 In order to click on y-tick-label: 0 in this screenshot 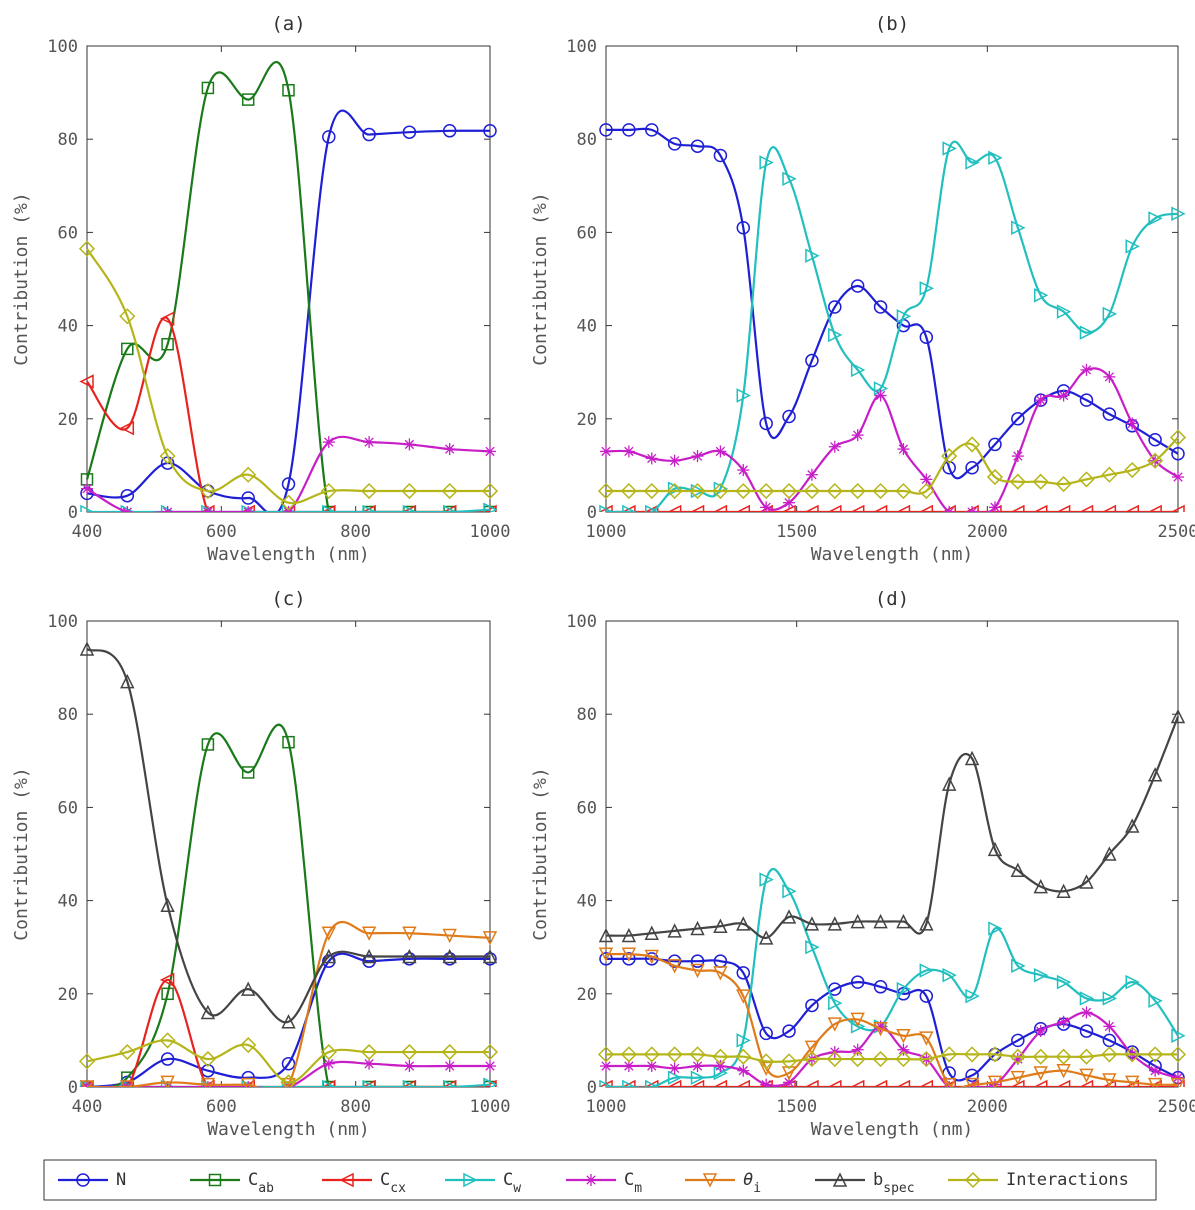, I will do `click(73, 513)`.